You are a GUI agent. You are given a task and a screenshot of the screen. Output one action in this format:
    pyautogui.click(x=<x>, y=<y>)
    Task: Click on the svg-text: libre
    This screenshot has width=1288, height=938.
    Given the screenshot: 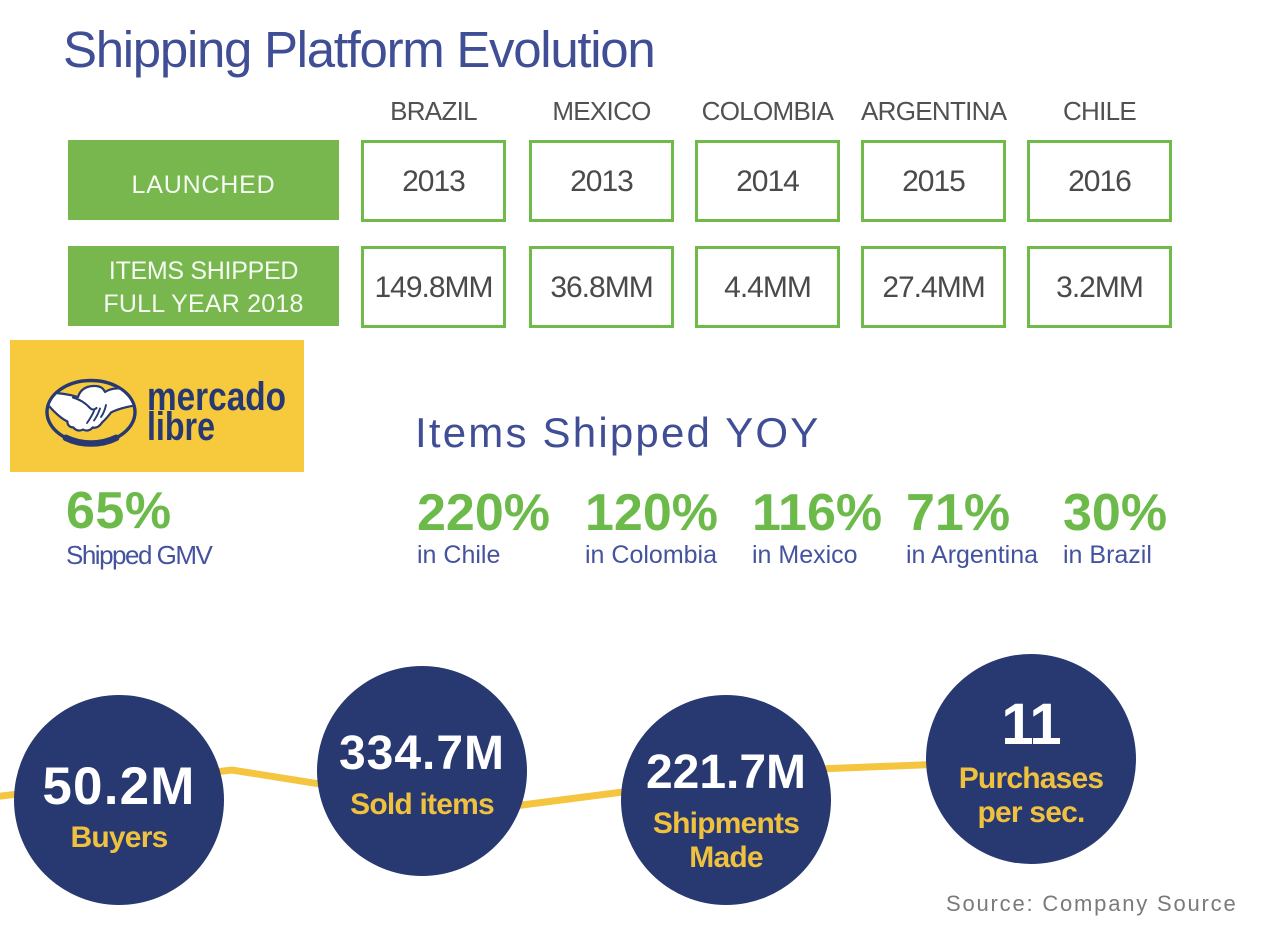 What is the action you would take?
    pyautogui.click(x=181, y=425)
    